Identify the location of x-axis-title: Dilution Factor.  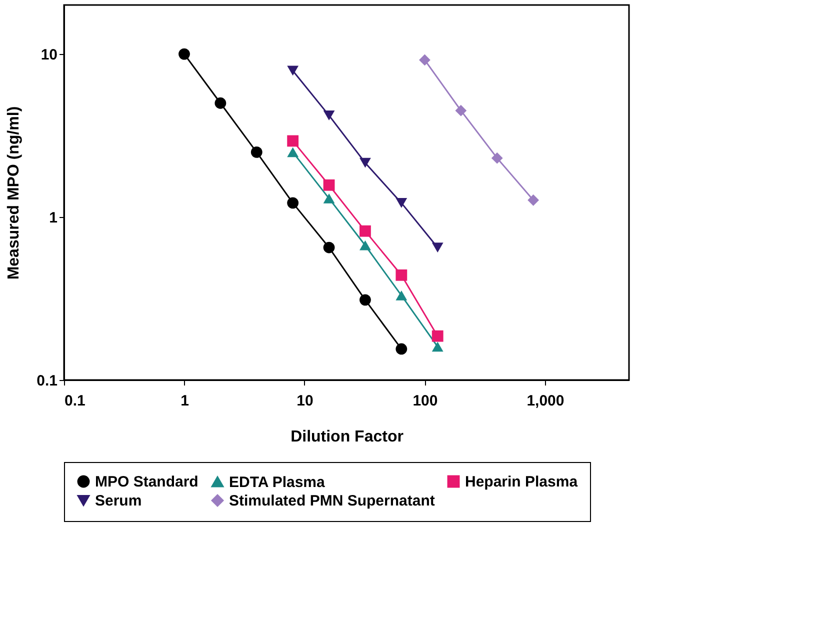
(347, 437).